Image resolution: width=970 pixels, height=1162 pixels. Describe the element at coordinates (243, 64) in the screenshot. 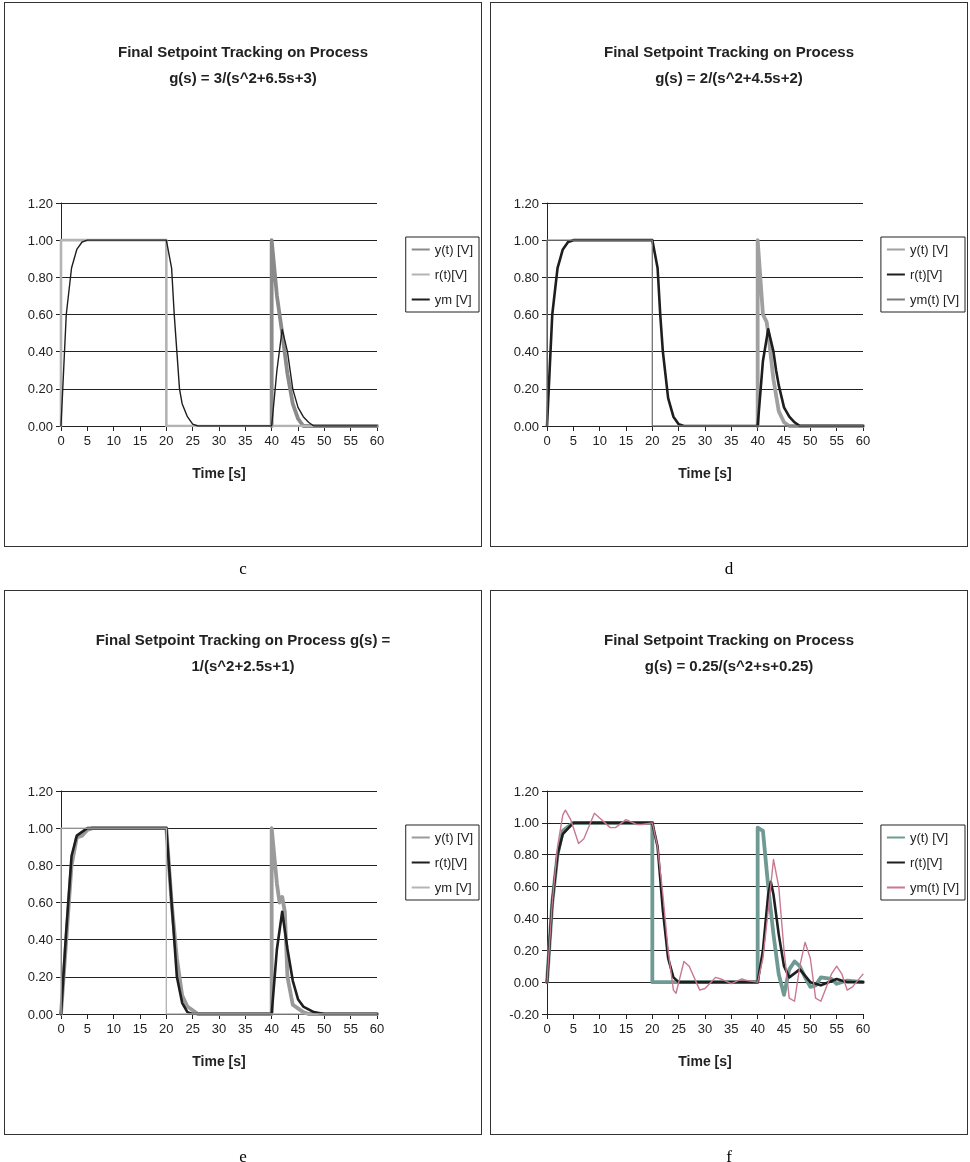

I see `chart-title: Final Setpoint Tracking on Process g(s) = 3/(s^2+6.5s+3)` at that location.